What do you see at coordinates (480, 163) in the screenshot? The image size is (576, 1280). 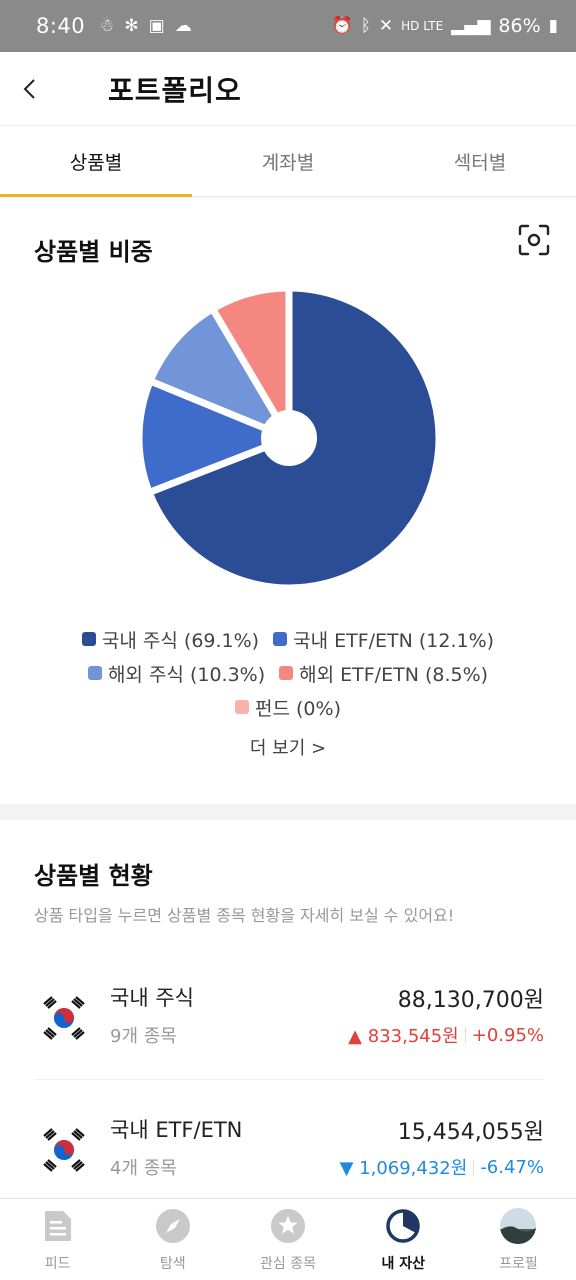 I see `tab-by-sector: 섹터별` at bounding box center [480, 163].